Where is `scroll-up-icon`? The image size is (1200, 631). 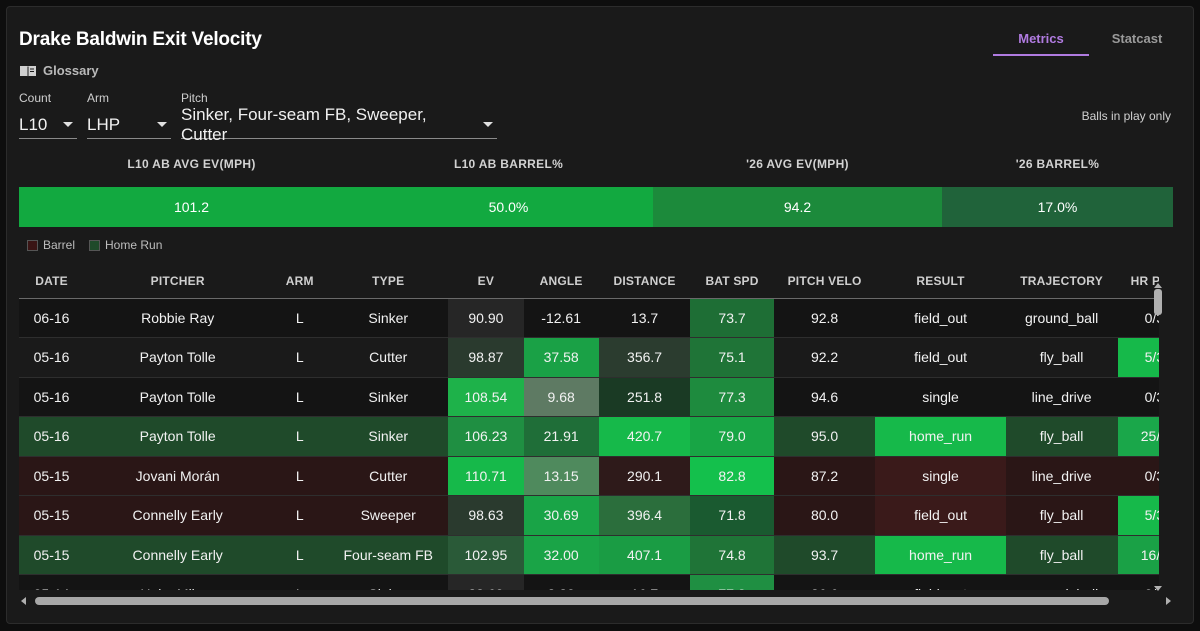
scroll-up-icon is located at coordinates (1158, 285).